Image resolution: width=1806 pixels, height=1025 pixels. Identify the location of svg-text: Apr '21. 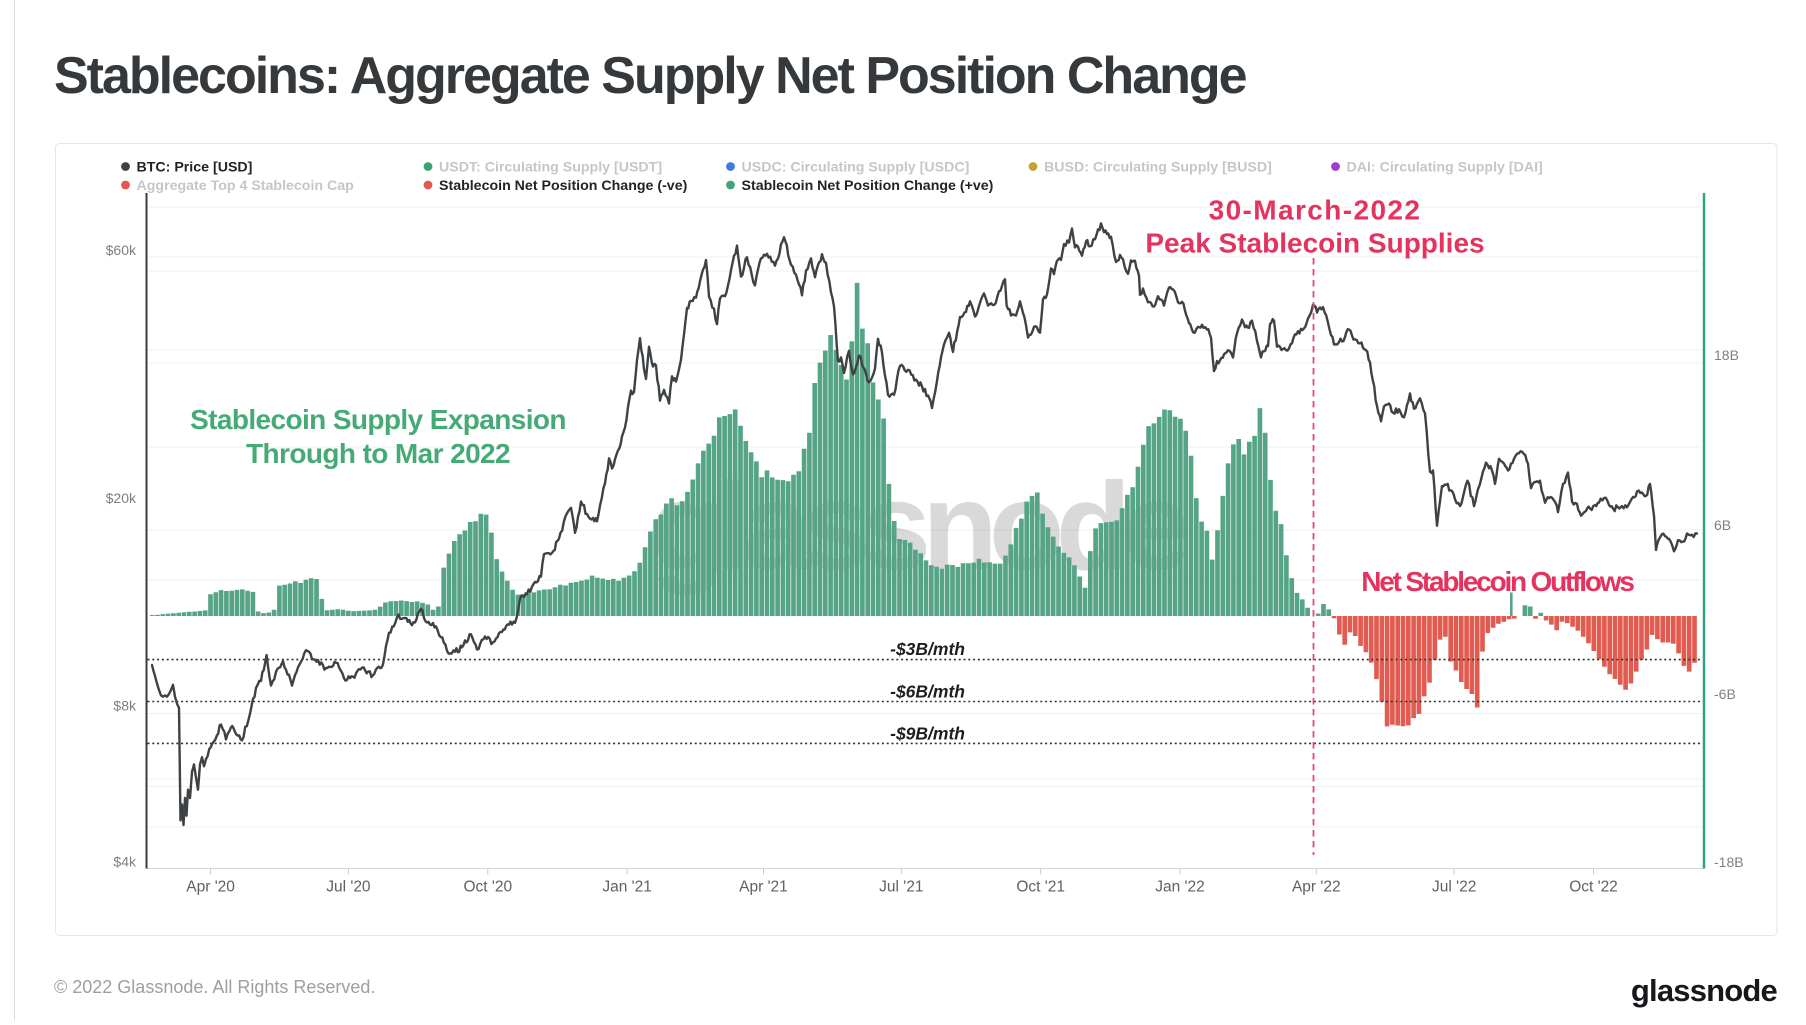
(763, 887).